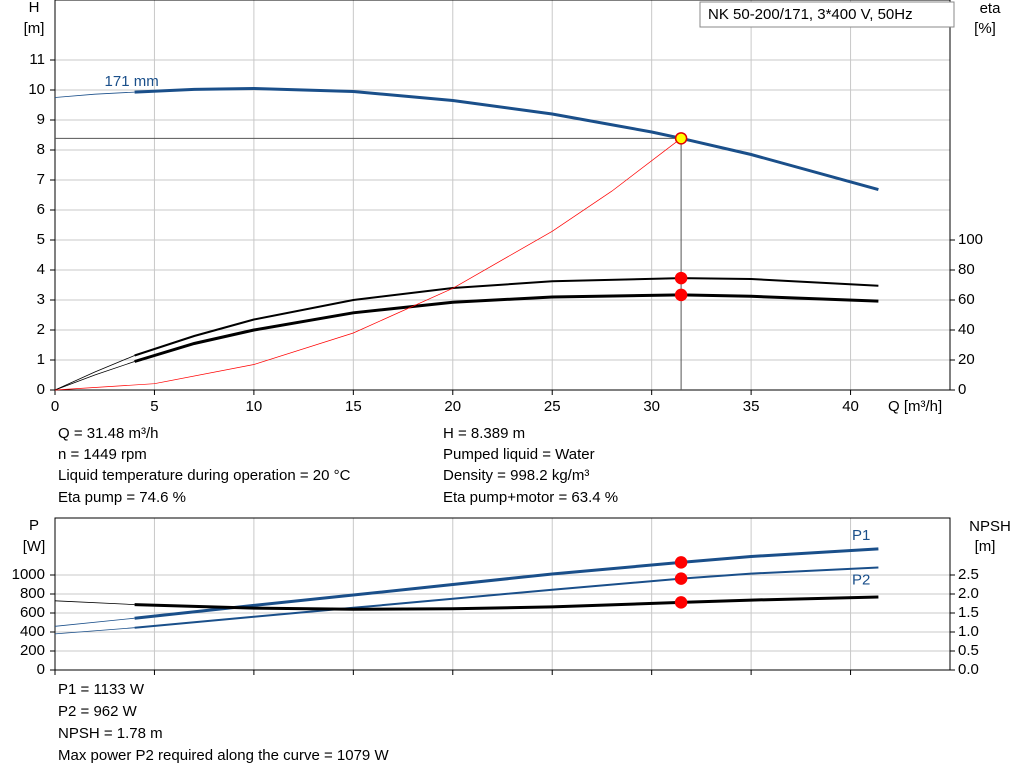  I want to click on y2-tick-label: 2.5, so click(968, 574).